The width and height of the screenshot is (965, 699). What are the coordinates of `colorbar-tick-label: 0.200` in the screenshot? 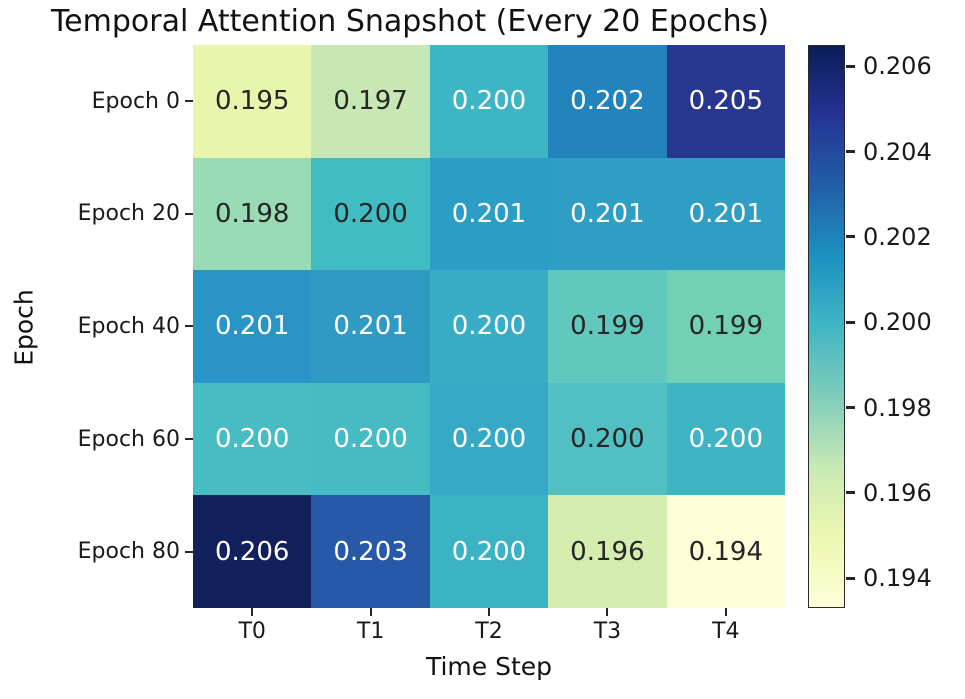 It's located at (897, 322).